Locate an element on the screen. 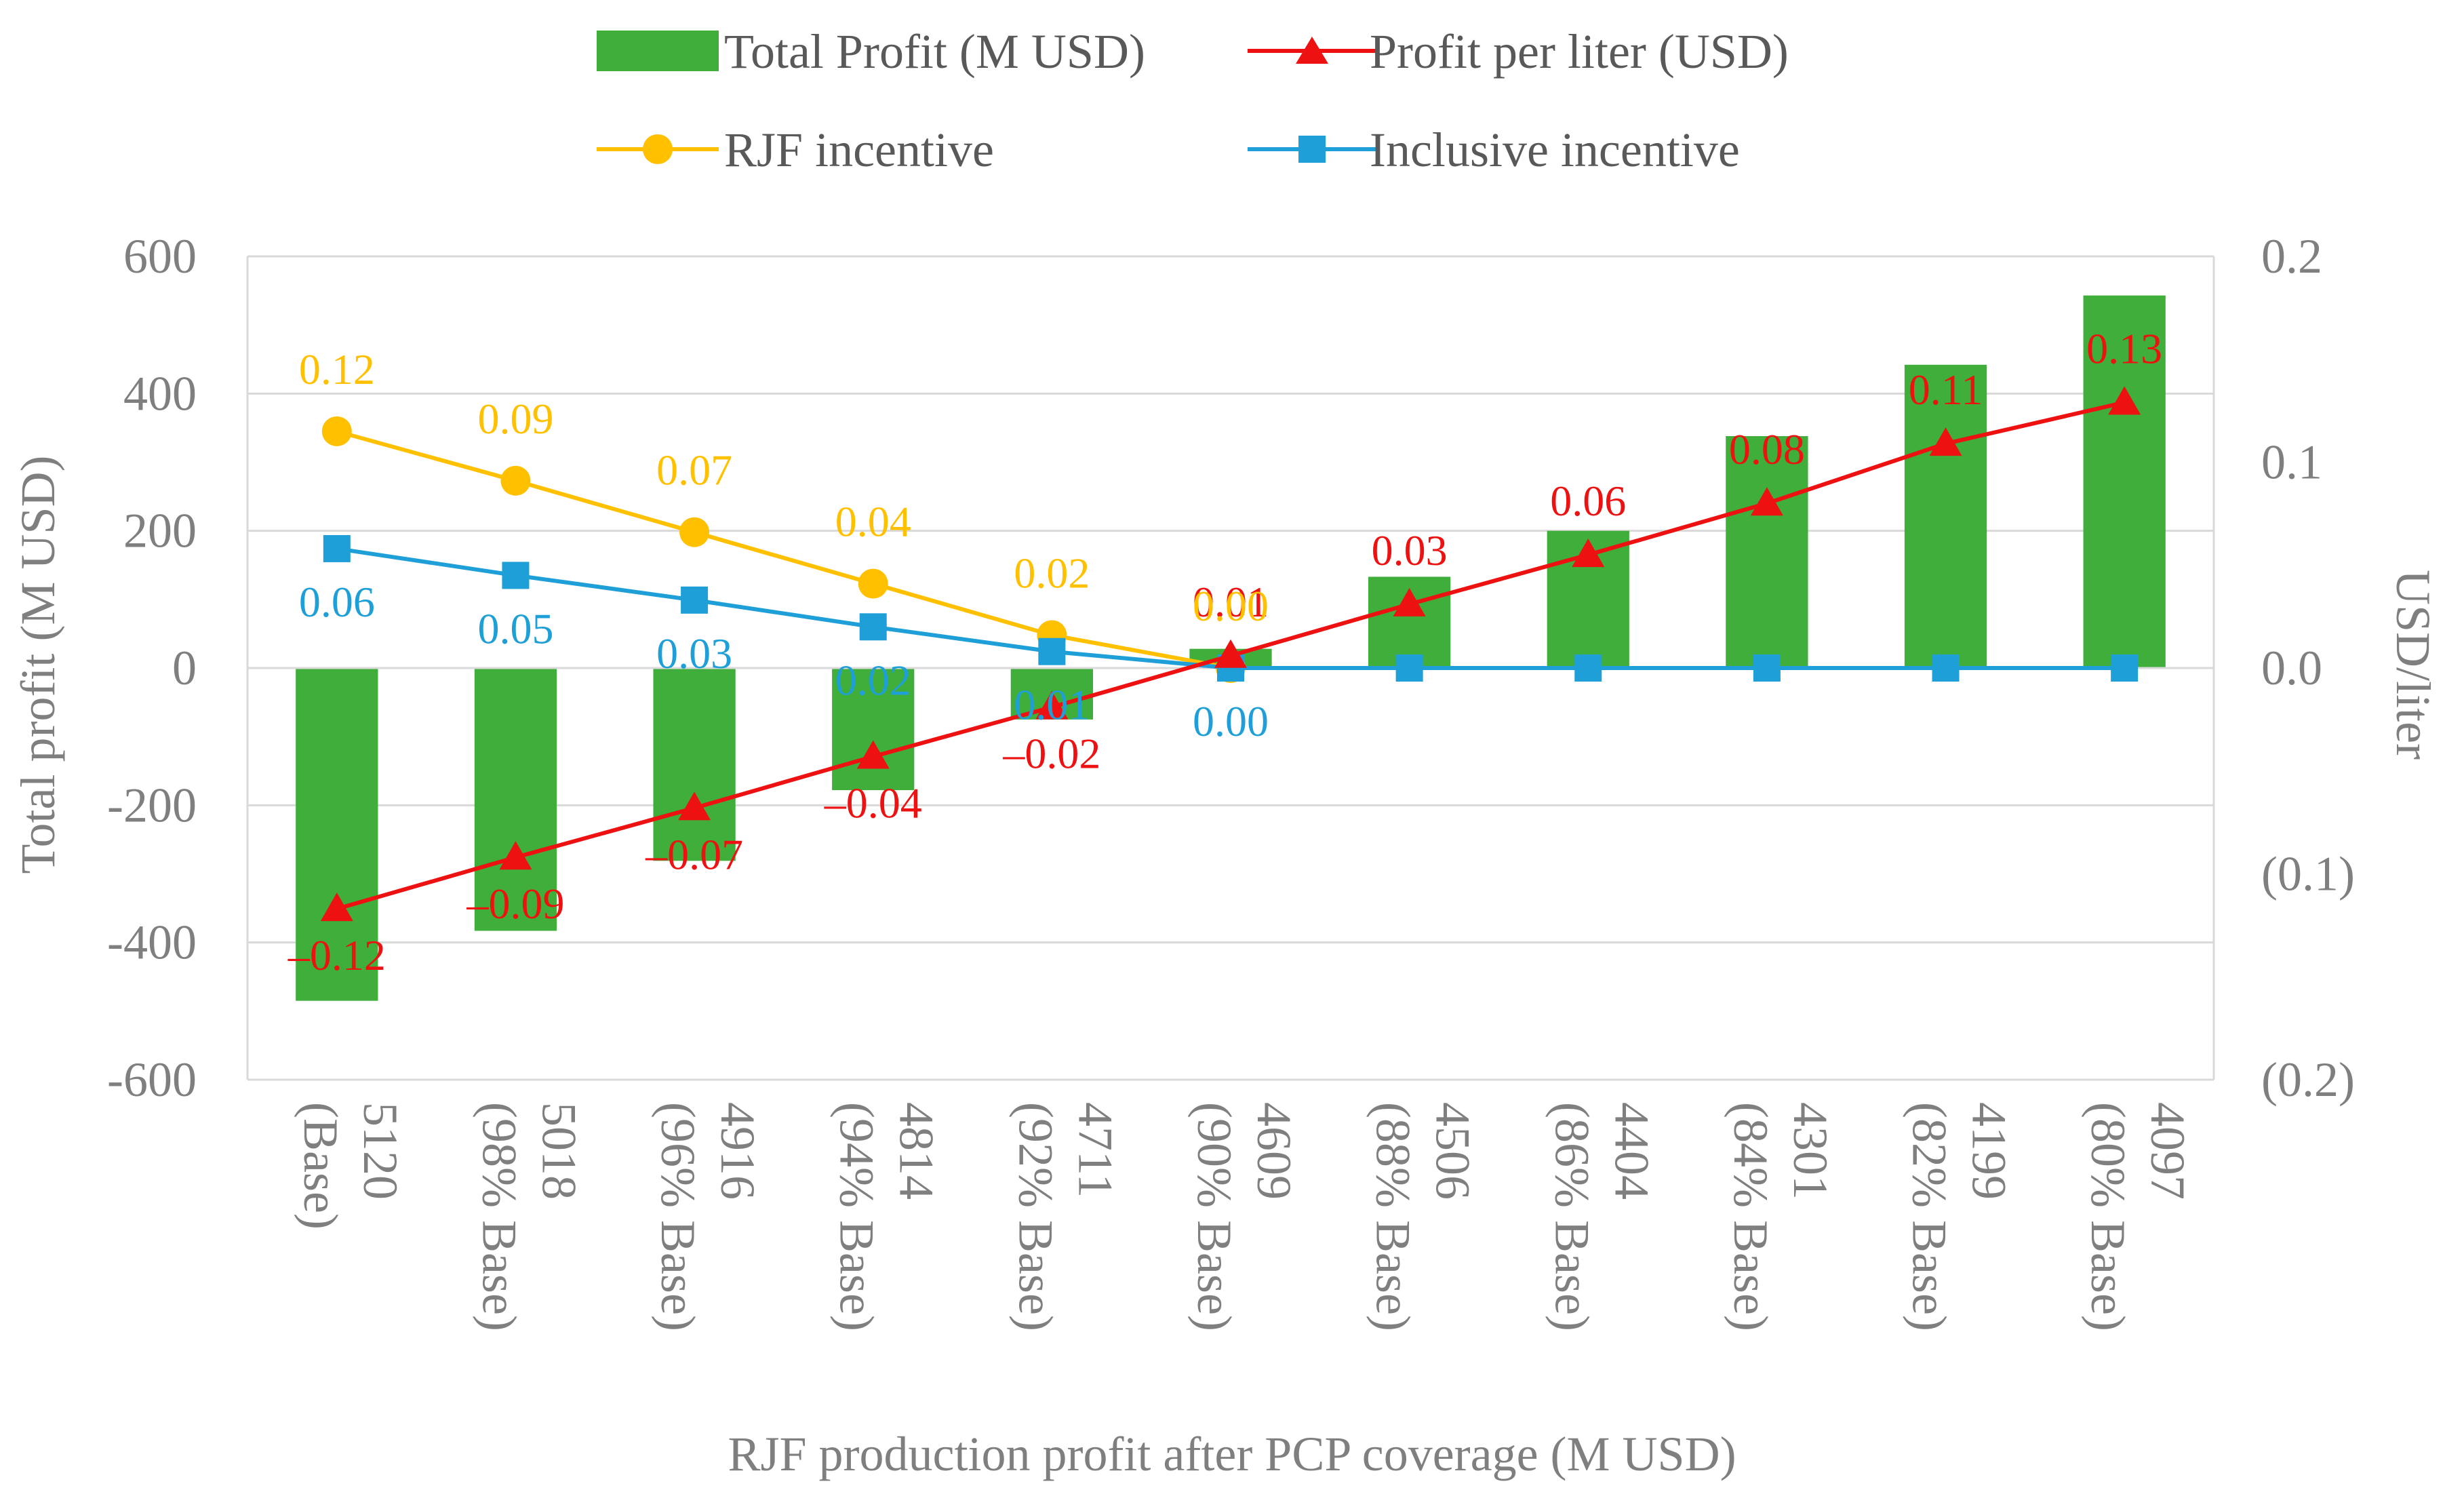 The image size is (2464, 1490). legend-item-rjf-incentive: RJF incentive is located at coordinates (795, 150).